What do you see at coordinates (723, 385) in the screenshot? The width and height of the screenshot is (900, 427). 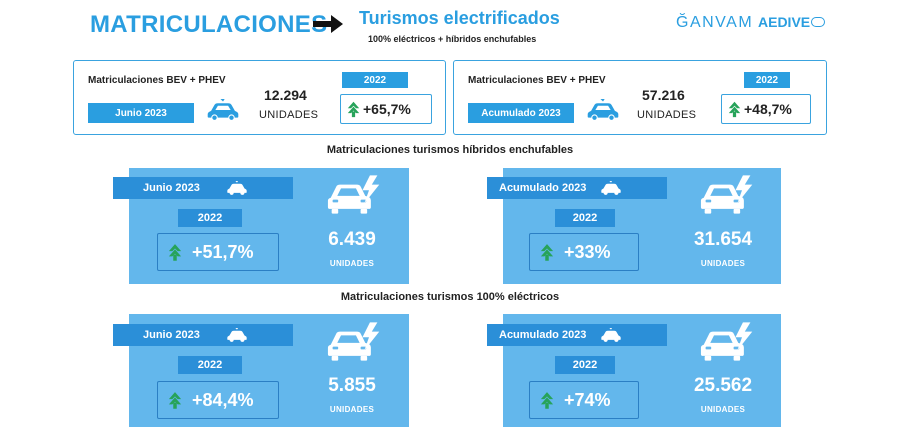 I see `panel-value: 25.562` at bounding box center [723, 385].